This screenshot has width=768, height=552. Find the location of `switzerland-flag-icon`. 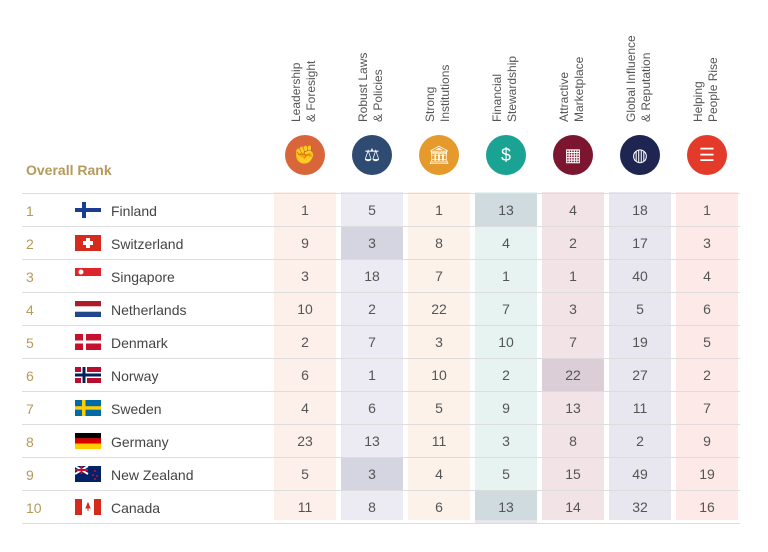

switzerland-flag-icon is located at coordinates (88, 243).